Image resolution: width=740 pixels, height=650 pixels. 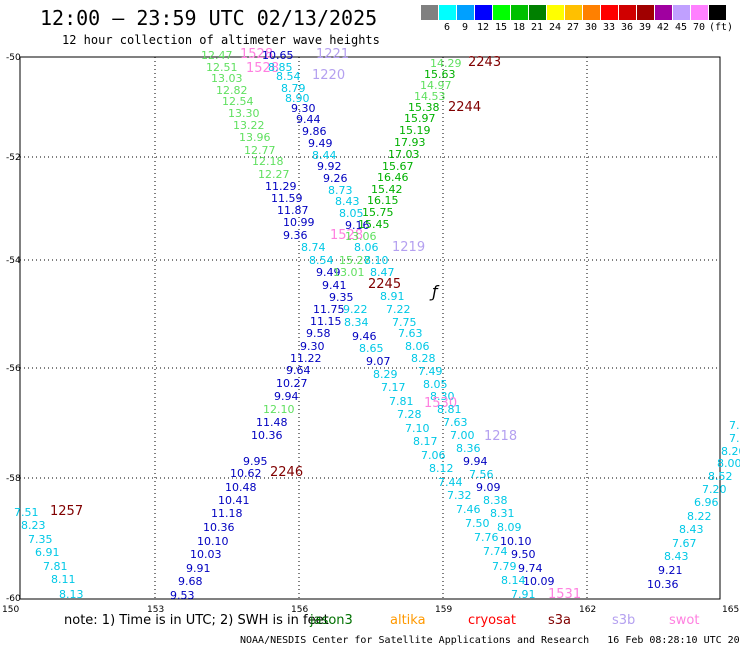 What do you see at coordinates (299, 222) in the screenshot?
I see `wave-height-value: 10.99` at bounding box center [299, 222].